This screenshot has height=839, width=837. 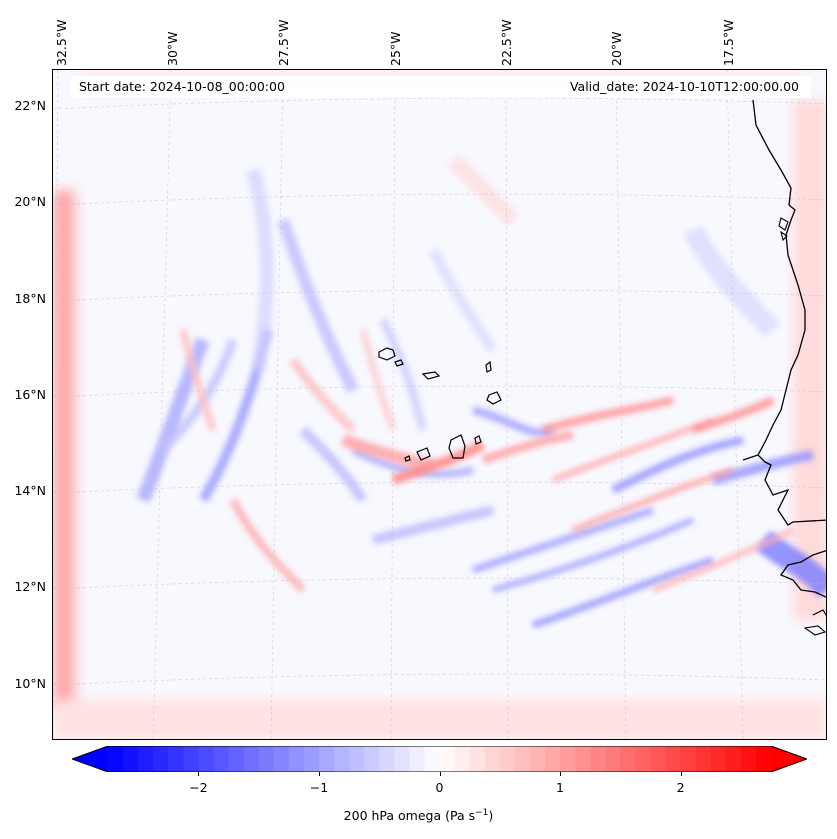 What do you see at coordinates (283, 42) in the screenshot?
I see `lon-label-27-5w: 27.5°W` at bounding box center [283, 42].